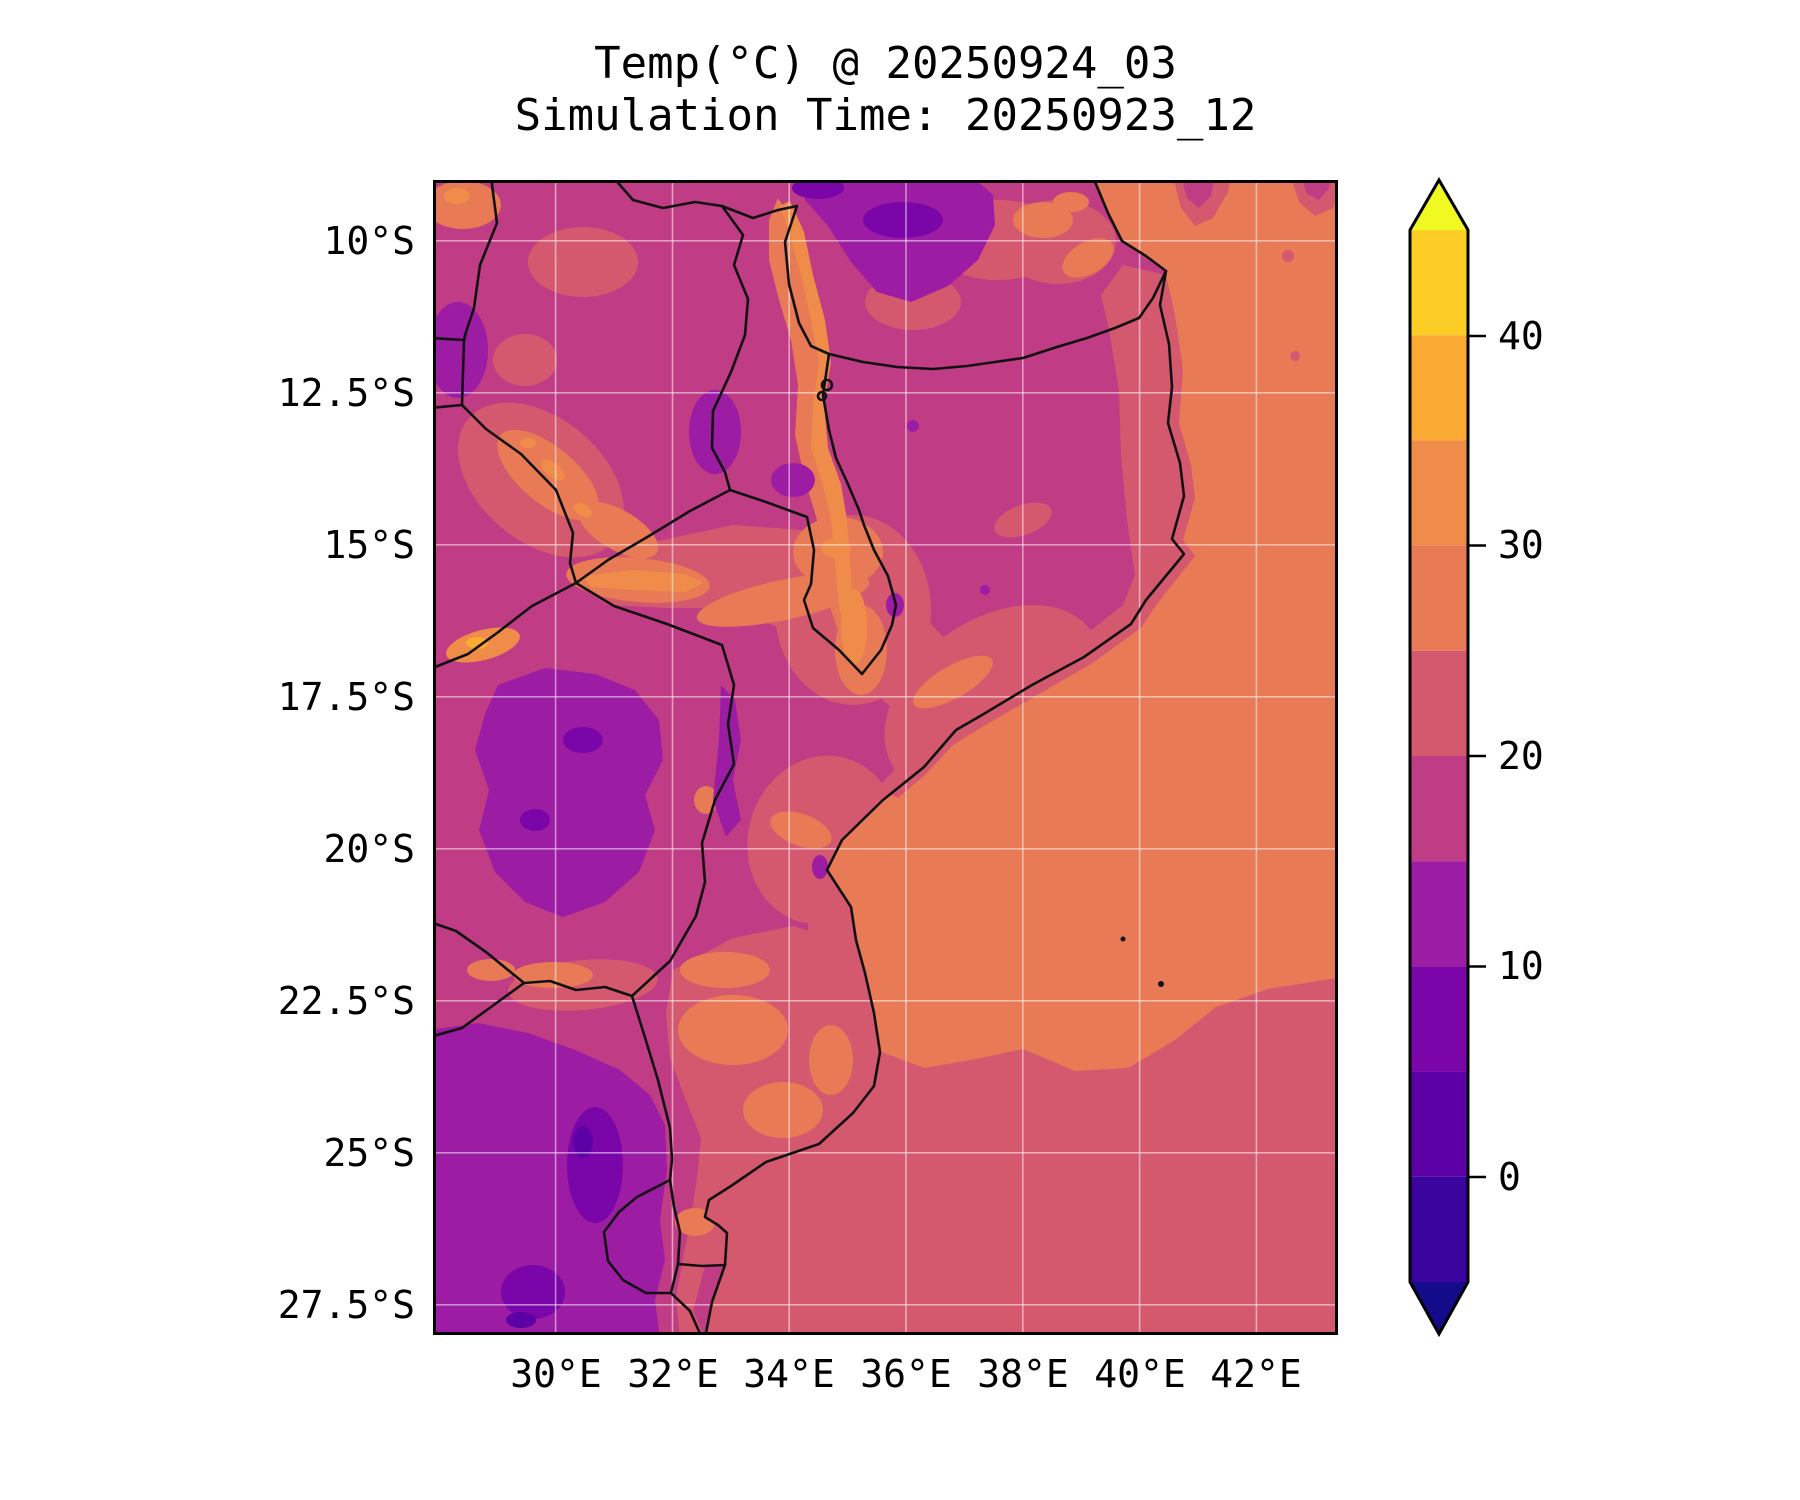 The height and width of the screenshot is (1500, 1800). I want to click on lake-malawi-warm-strip, so click(819, 423).